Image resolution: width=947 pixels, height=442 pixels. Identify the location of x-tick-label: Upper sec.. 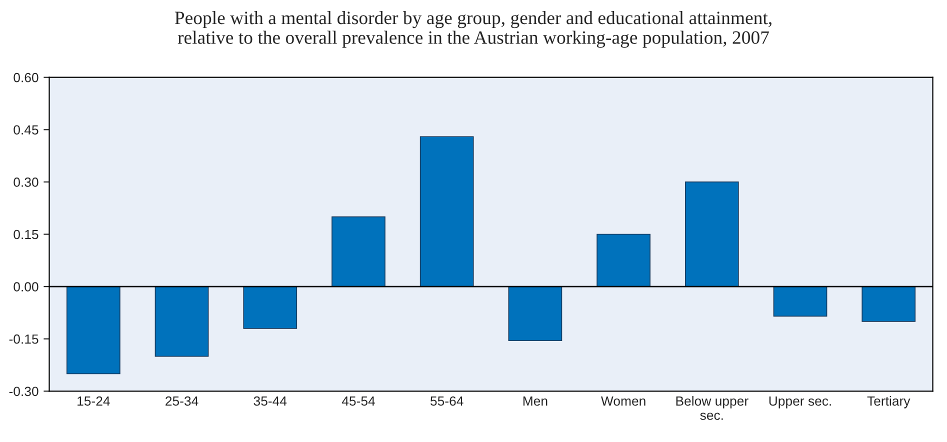
(800, 402).